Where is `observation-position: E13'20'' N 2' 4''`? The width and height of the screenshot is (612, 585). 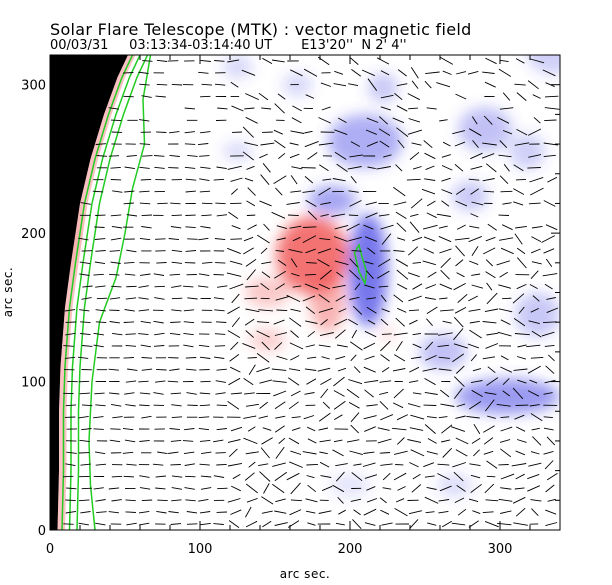 observation-position: E13'20'' N 2' 4'' is located at coordinates (354, 45).